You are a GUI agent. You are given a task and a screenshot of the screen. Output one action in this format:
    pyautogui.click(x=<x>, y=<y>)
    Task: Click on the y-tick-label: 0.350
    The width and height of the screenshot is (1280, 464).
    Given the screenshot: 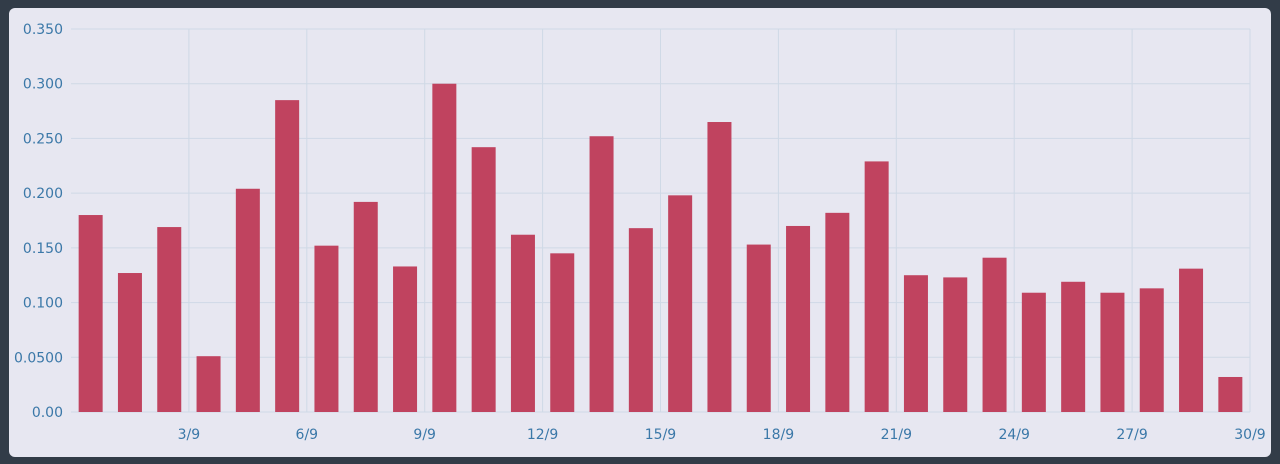 What is the action you would take?
    pyautogui.click(x=43, y=30)
    